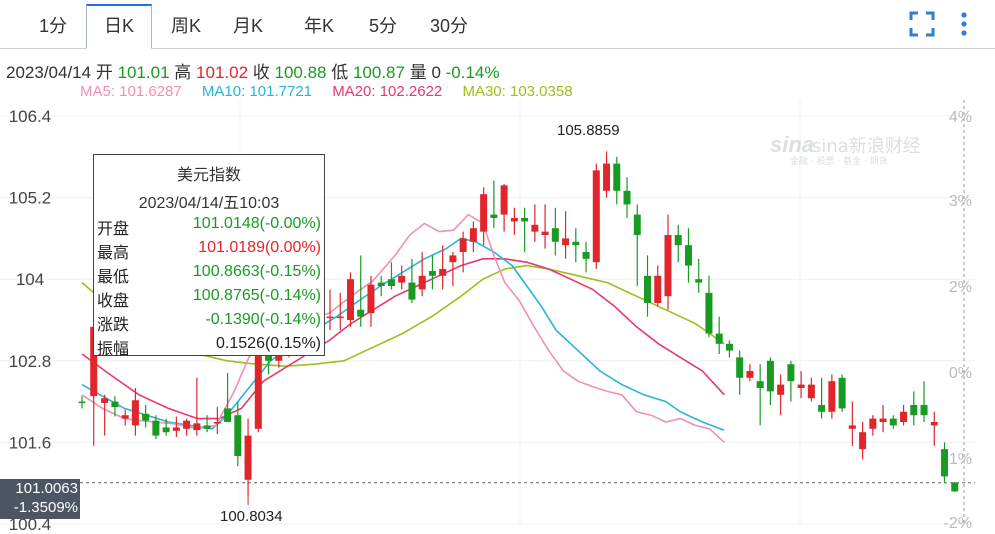 Image resolution: width=995 pixels, height=534 pixels. Describe the element at coordinates (866, 146) in the screenshot. I see `watermark-brand: sina新浪财经` at that location.